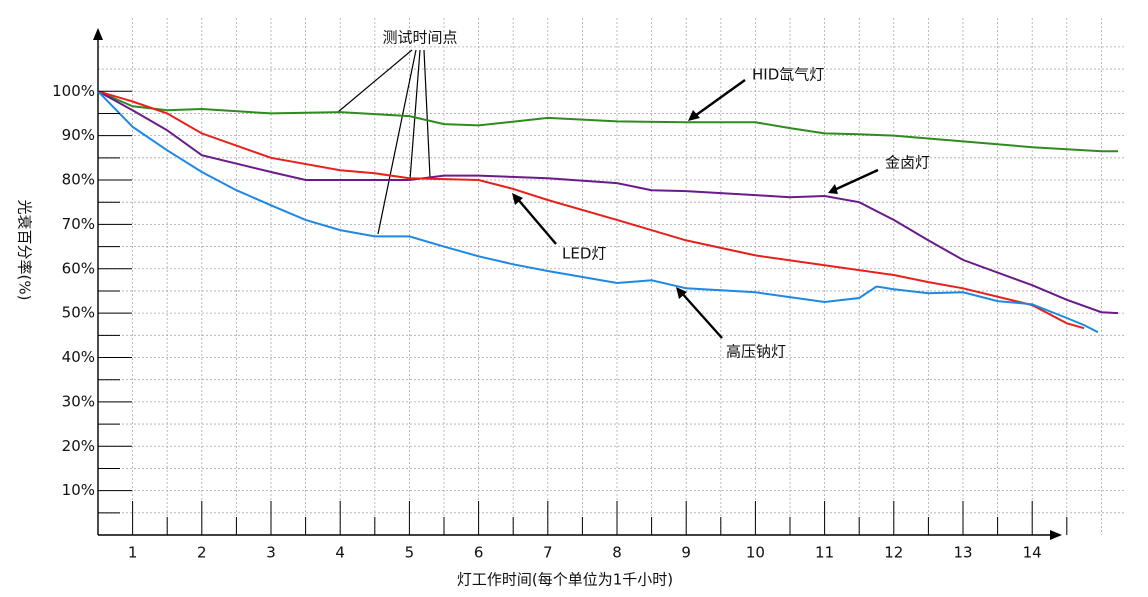  I want to click on arrows, so click(695, 209).